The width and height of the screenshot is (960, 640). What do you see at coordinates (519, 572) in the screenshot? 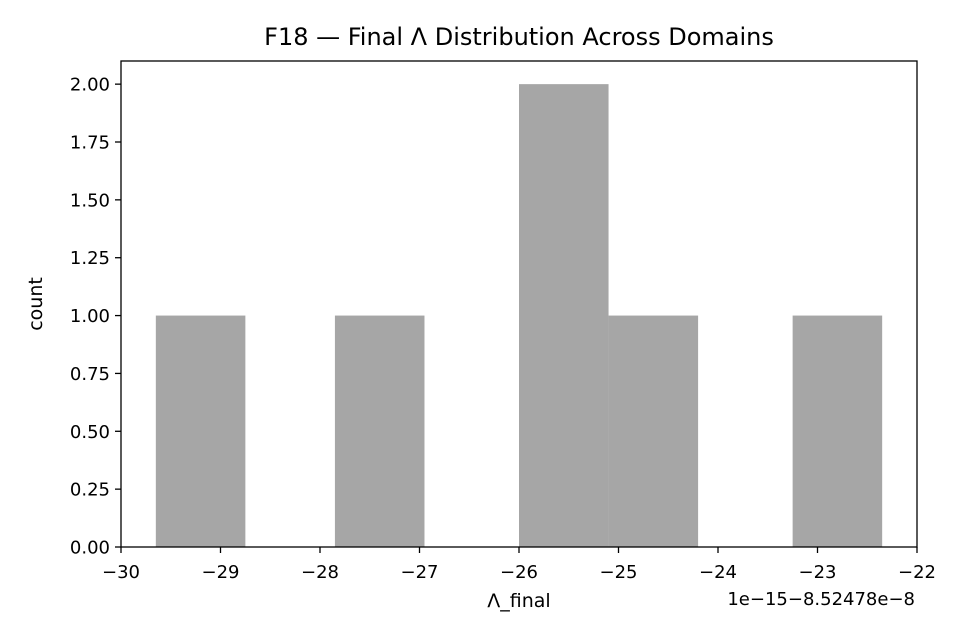
I see `x-tick-label: −26` at bounding box center [519, 572].